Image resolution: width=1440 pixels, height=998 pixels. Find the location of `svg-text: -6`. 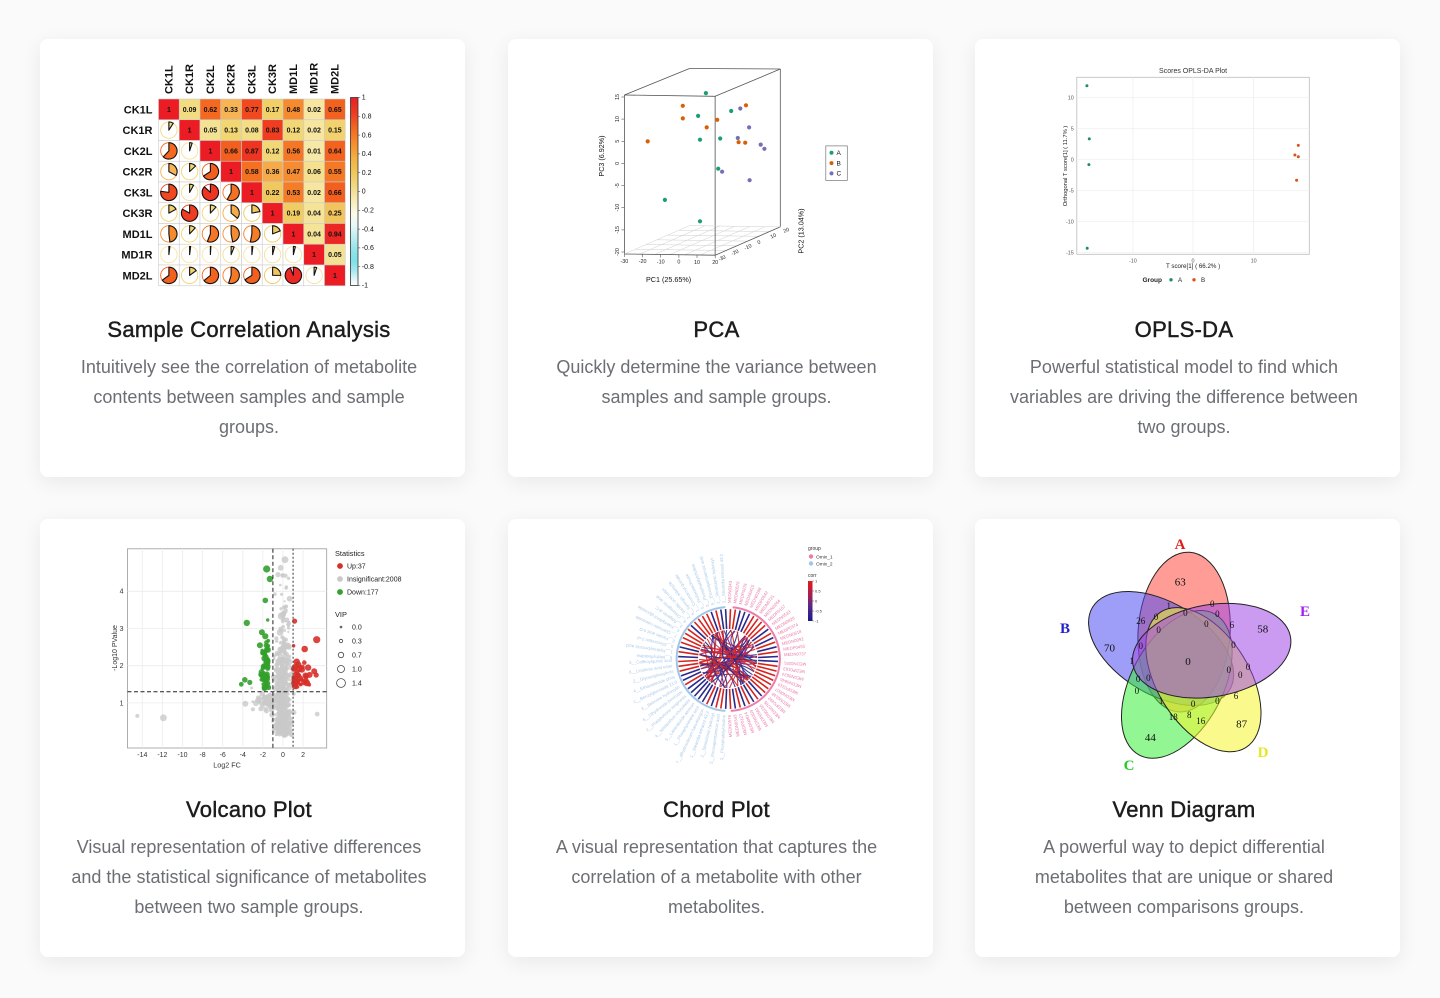

svg-text: -6 is located at coordinates (223, 755).